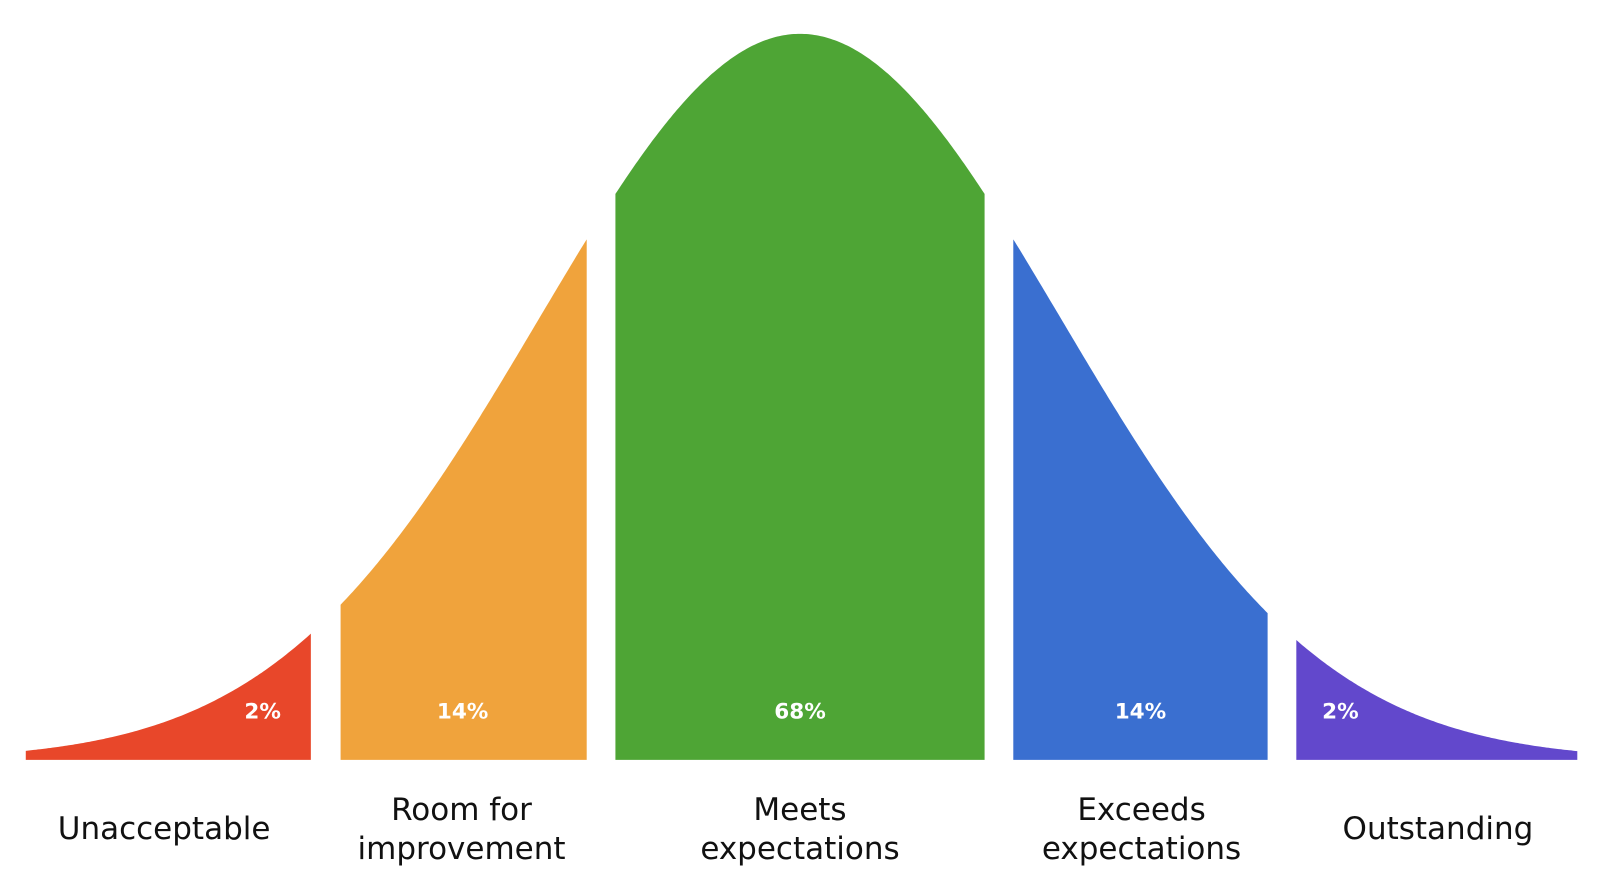 The width and height of the screenshot is (1600, 886). Describe the element at coordinates (1438, 829) in the screenshot. I see `category-label: Outstanding` at that location.